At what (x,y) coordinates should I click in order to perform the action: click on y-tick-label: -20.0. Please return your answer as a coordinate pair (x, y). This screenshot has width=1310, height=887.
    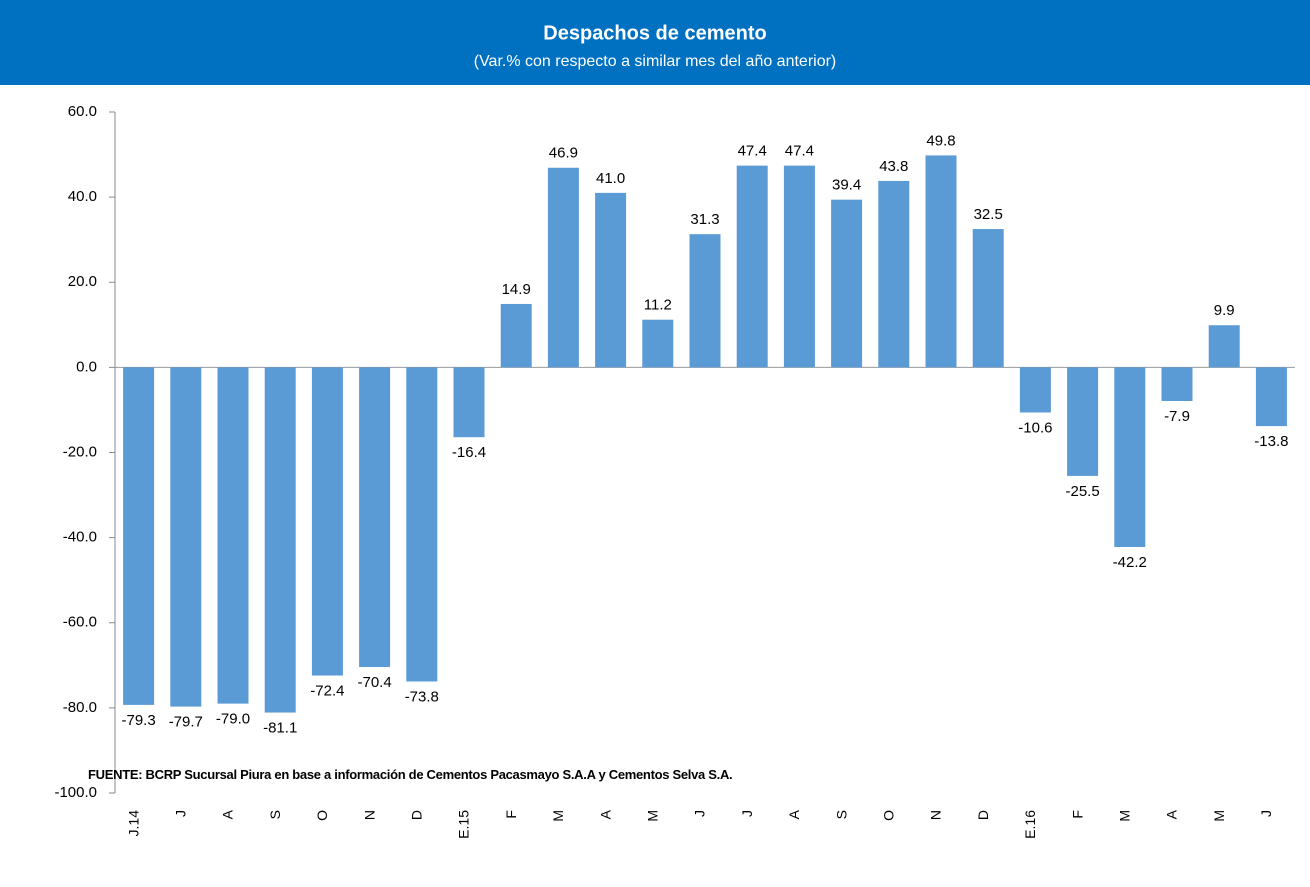
    Looking at the image, I should click on (80, 451).